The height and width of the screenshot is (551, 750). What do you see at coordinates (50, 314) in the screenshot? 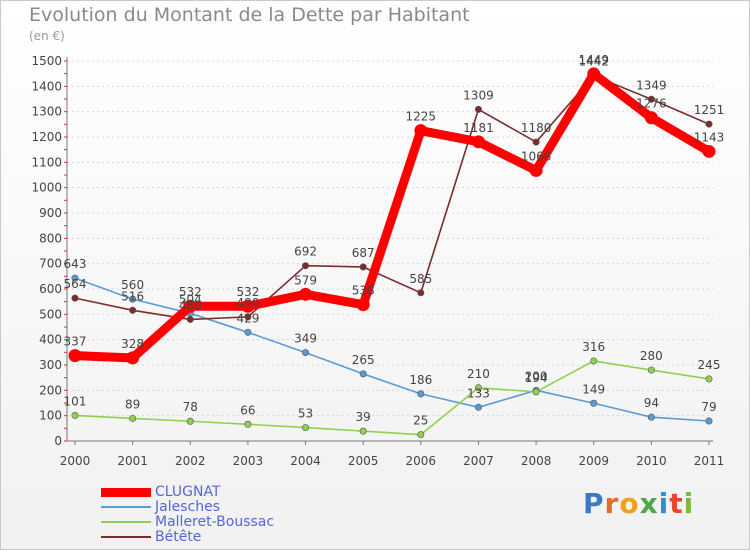
I see `y-tick-label: 500` at bounding box center [50, 314].